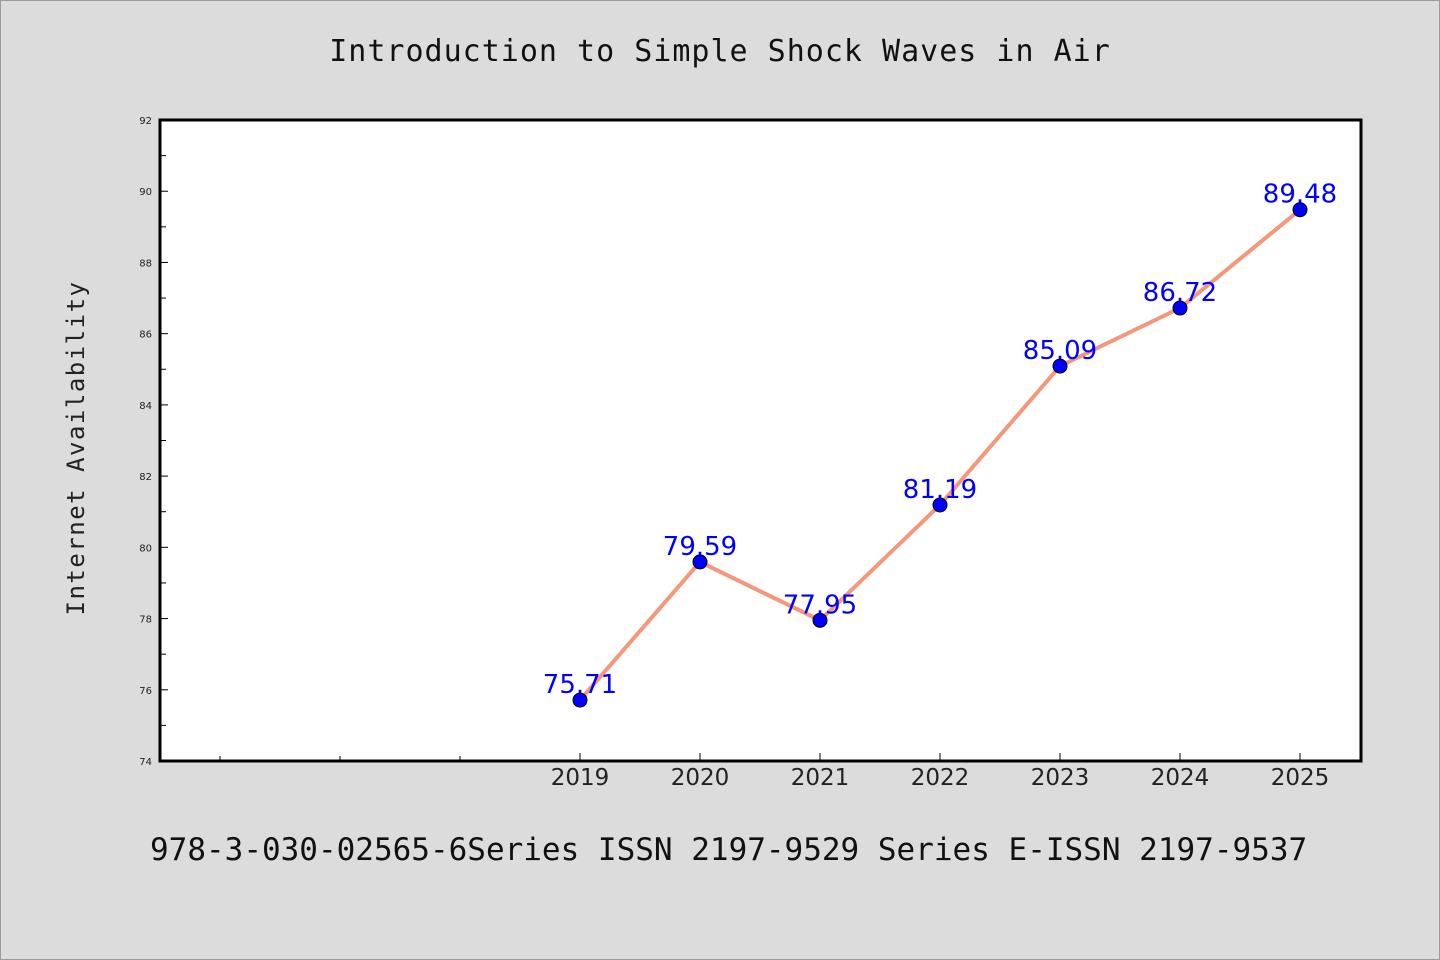 Image resolution: width=1440 pixels, height=960 pixels. What do you see at coordinates (1300, 195) in the screenshot?
I see `data-label: 89.48` at bounding box center [1300, 195].